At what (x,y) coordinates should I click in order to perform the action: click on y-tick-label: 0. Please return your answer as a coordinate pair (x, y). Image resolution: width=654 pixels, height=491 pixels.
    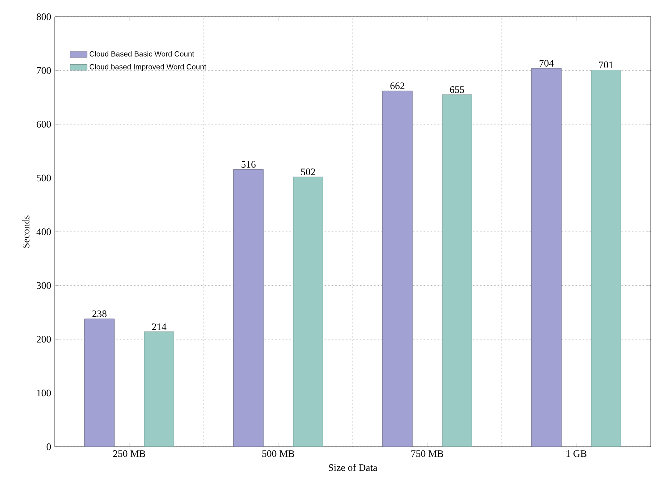
    Looking at the image, I should click on (49, 447).